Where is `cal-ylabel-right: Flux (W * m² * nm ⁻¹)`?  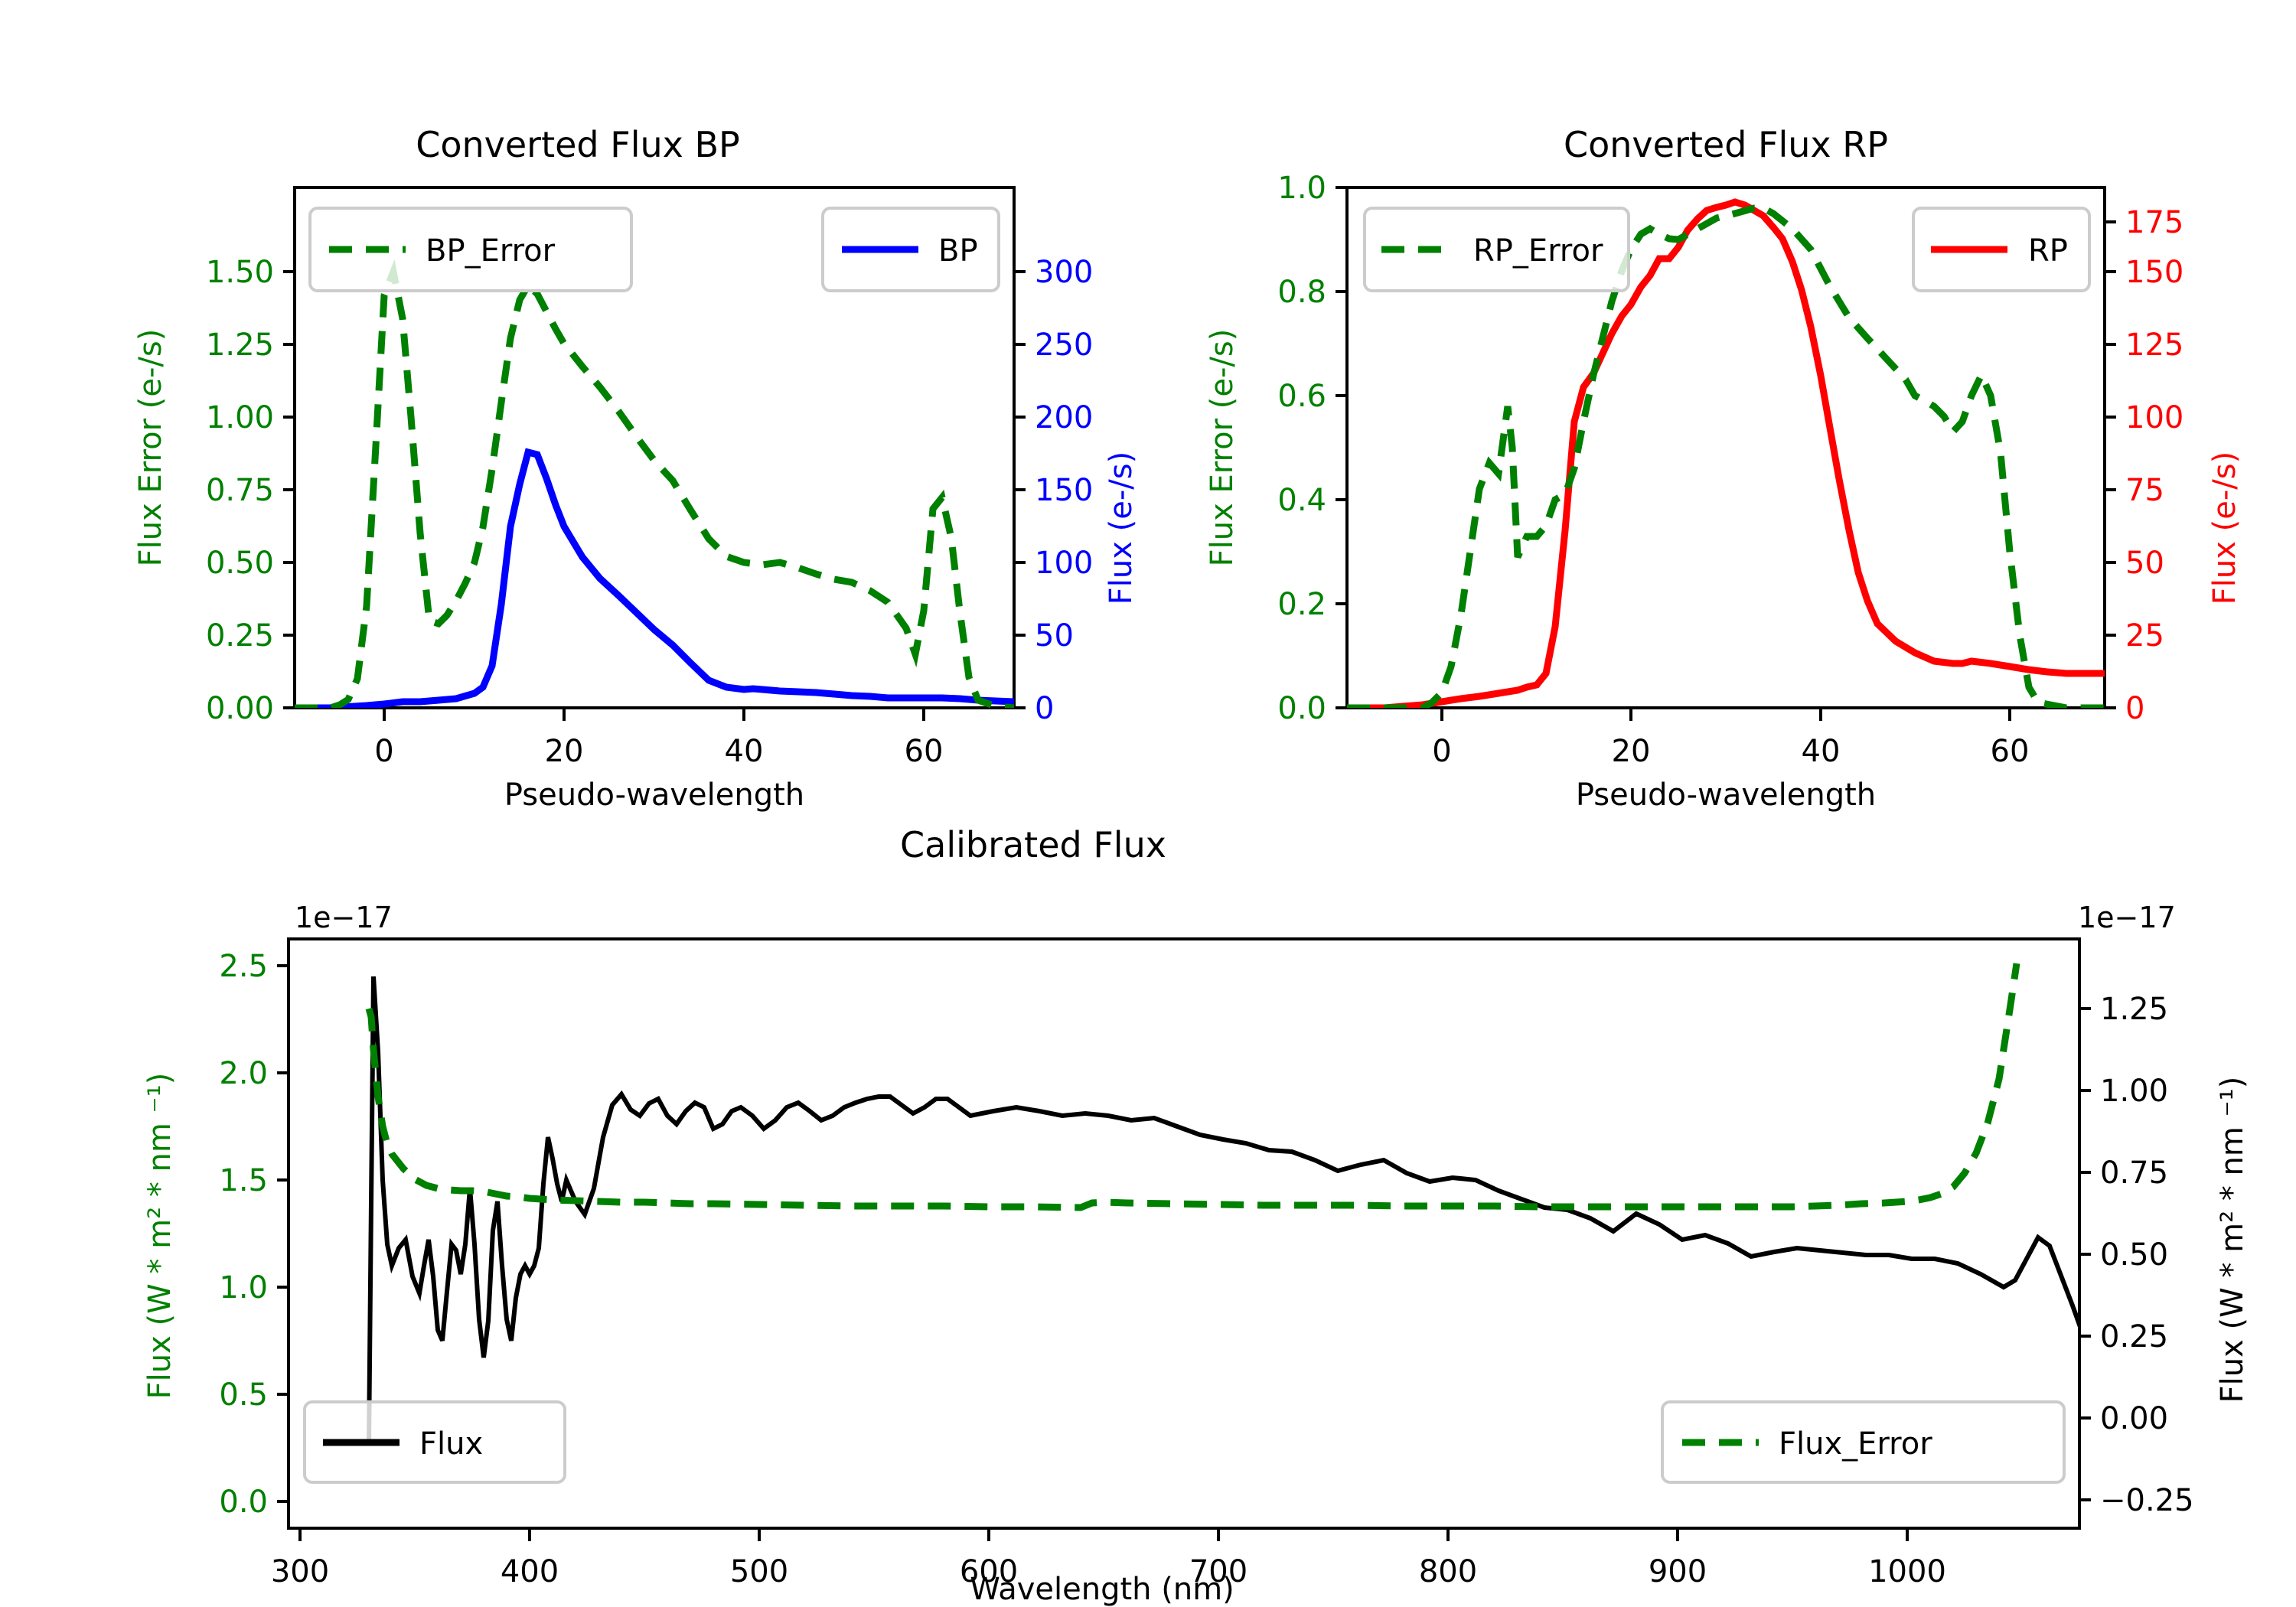 cal-ylabel-right: Flux (W * m² * nm ⁻¹) is located at coordinates (2232, 1240).